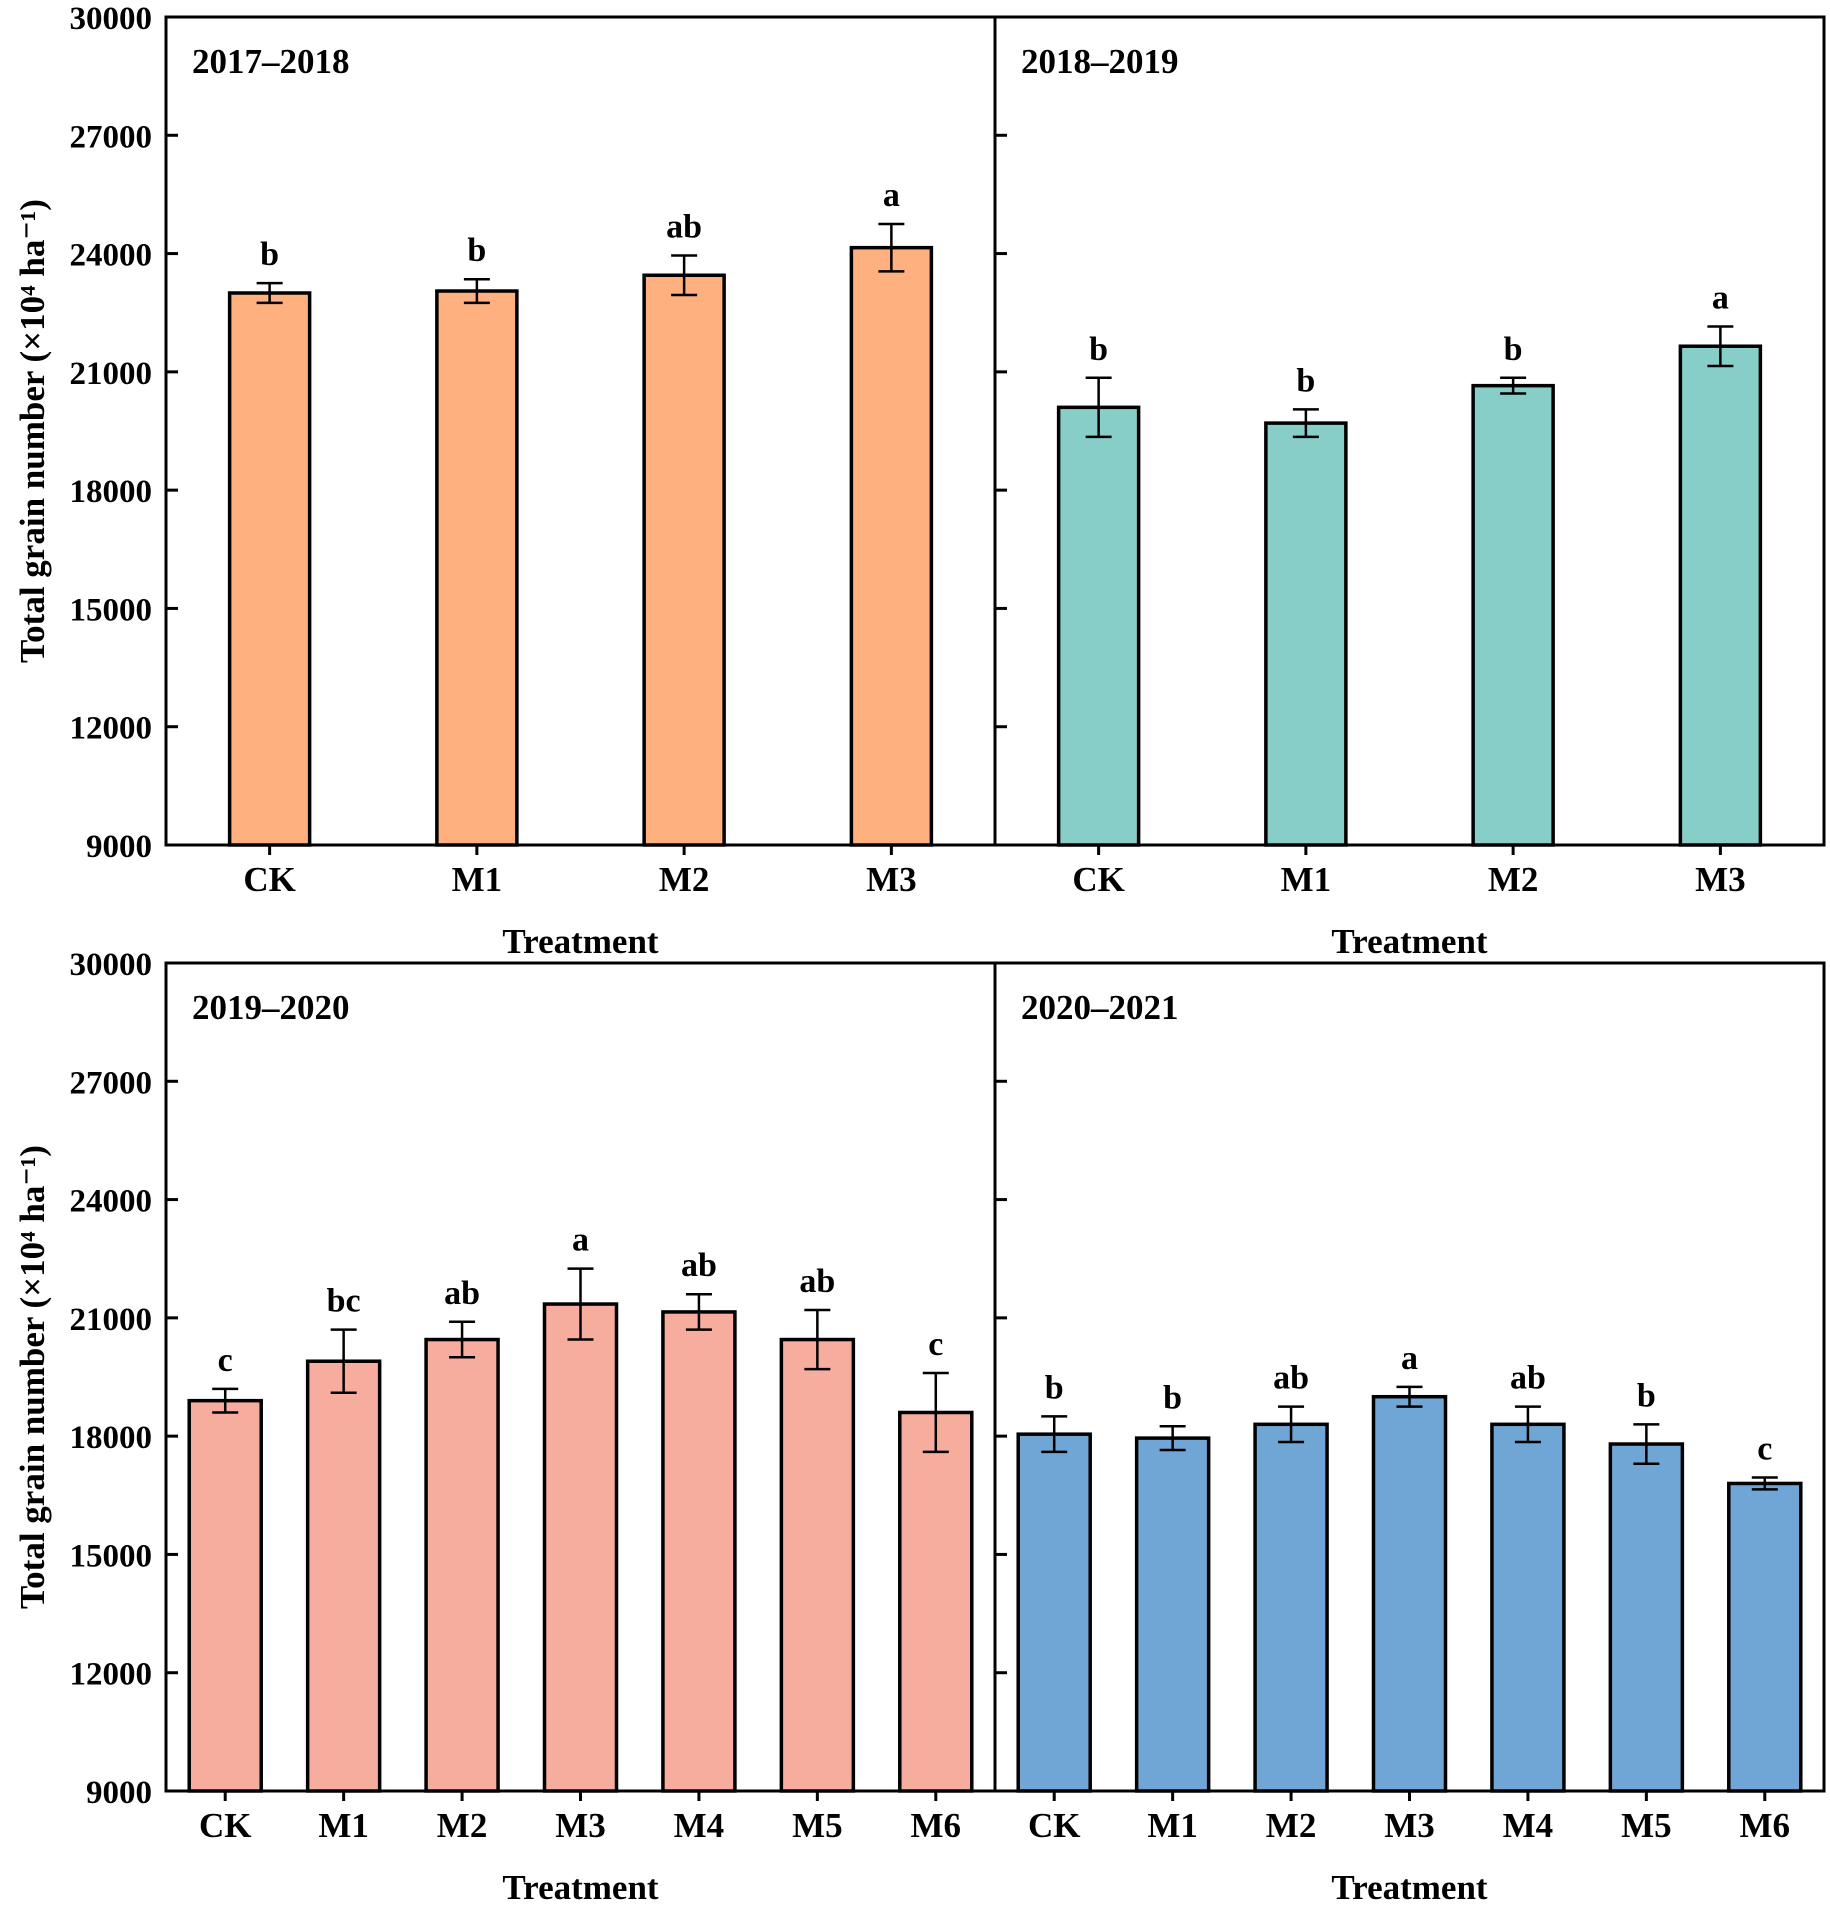 Image resolution: width=1830 pixels, height=1907 pixels. What do you see at coordinates (271, 61) in the screenshot?
I see `panel-title: 2017–2018` at bounding box center [271, 61].